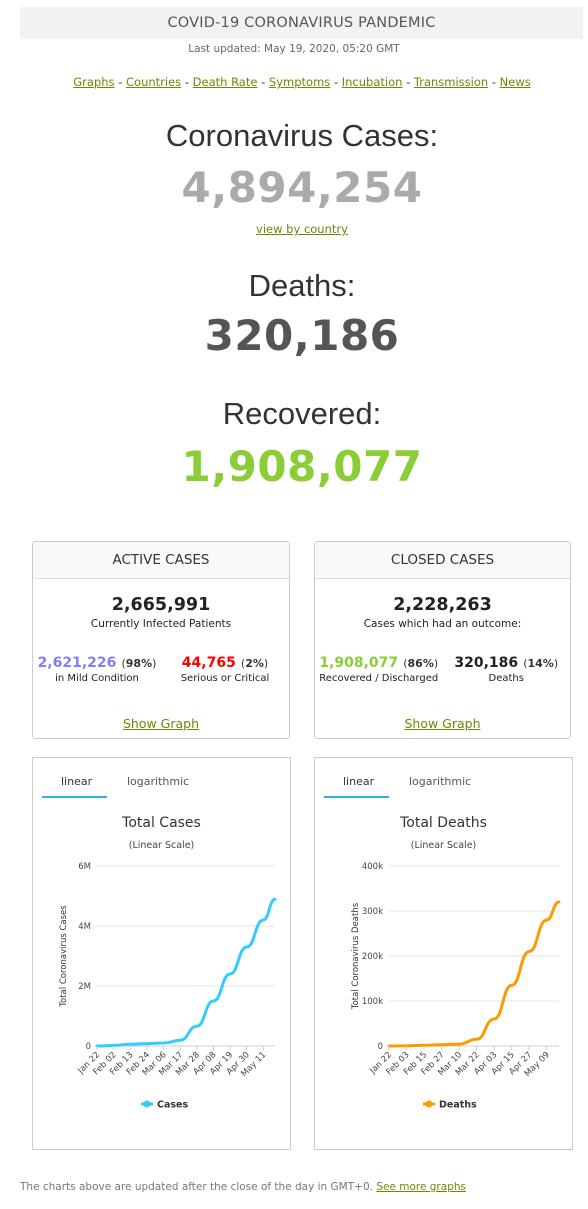  I want to click on nav-link-transmission: Transmission, so click(451, 82).